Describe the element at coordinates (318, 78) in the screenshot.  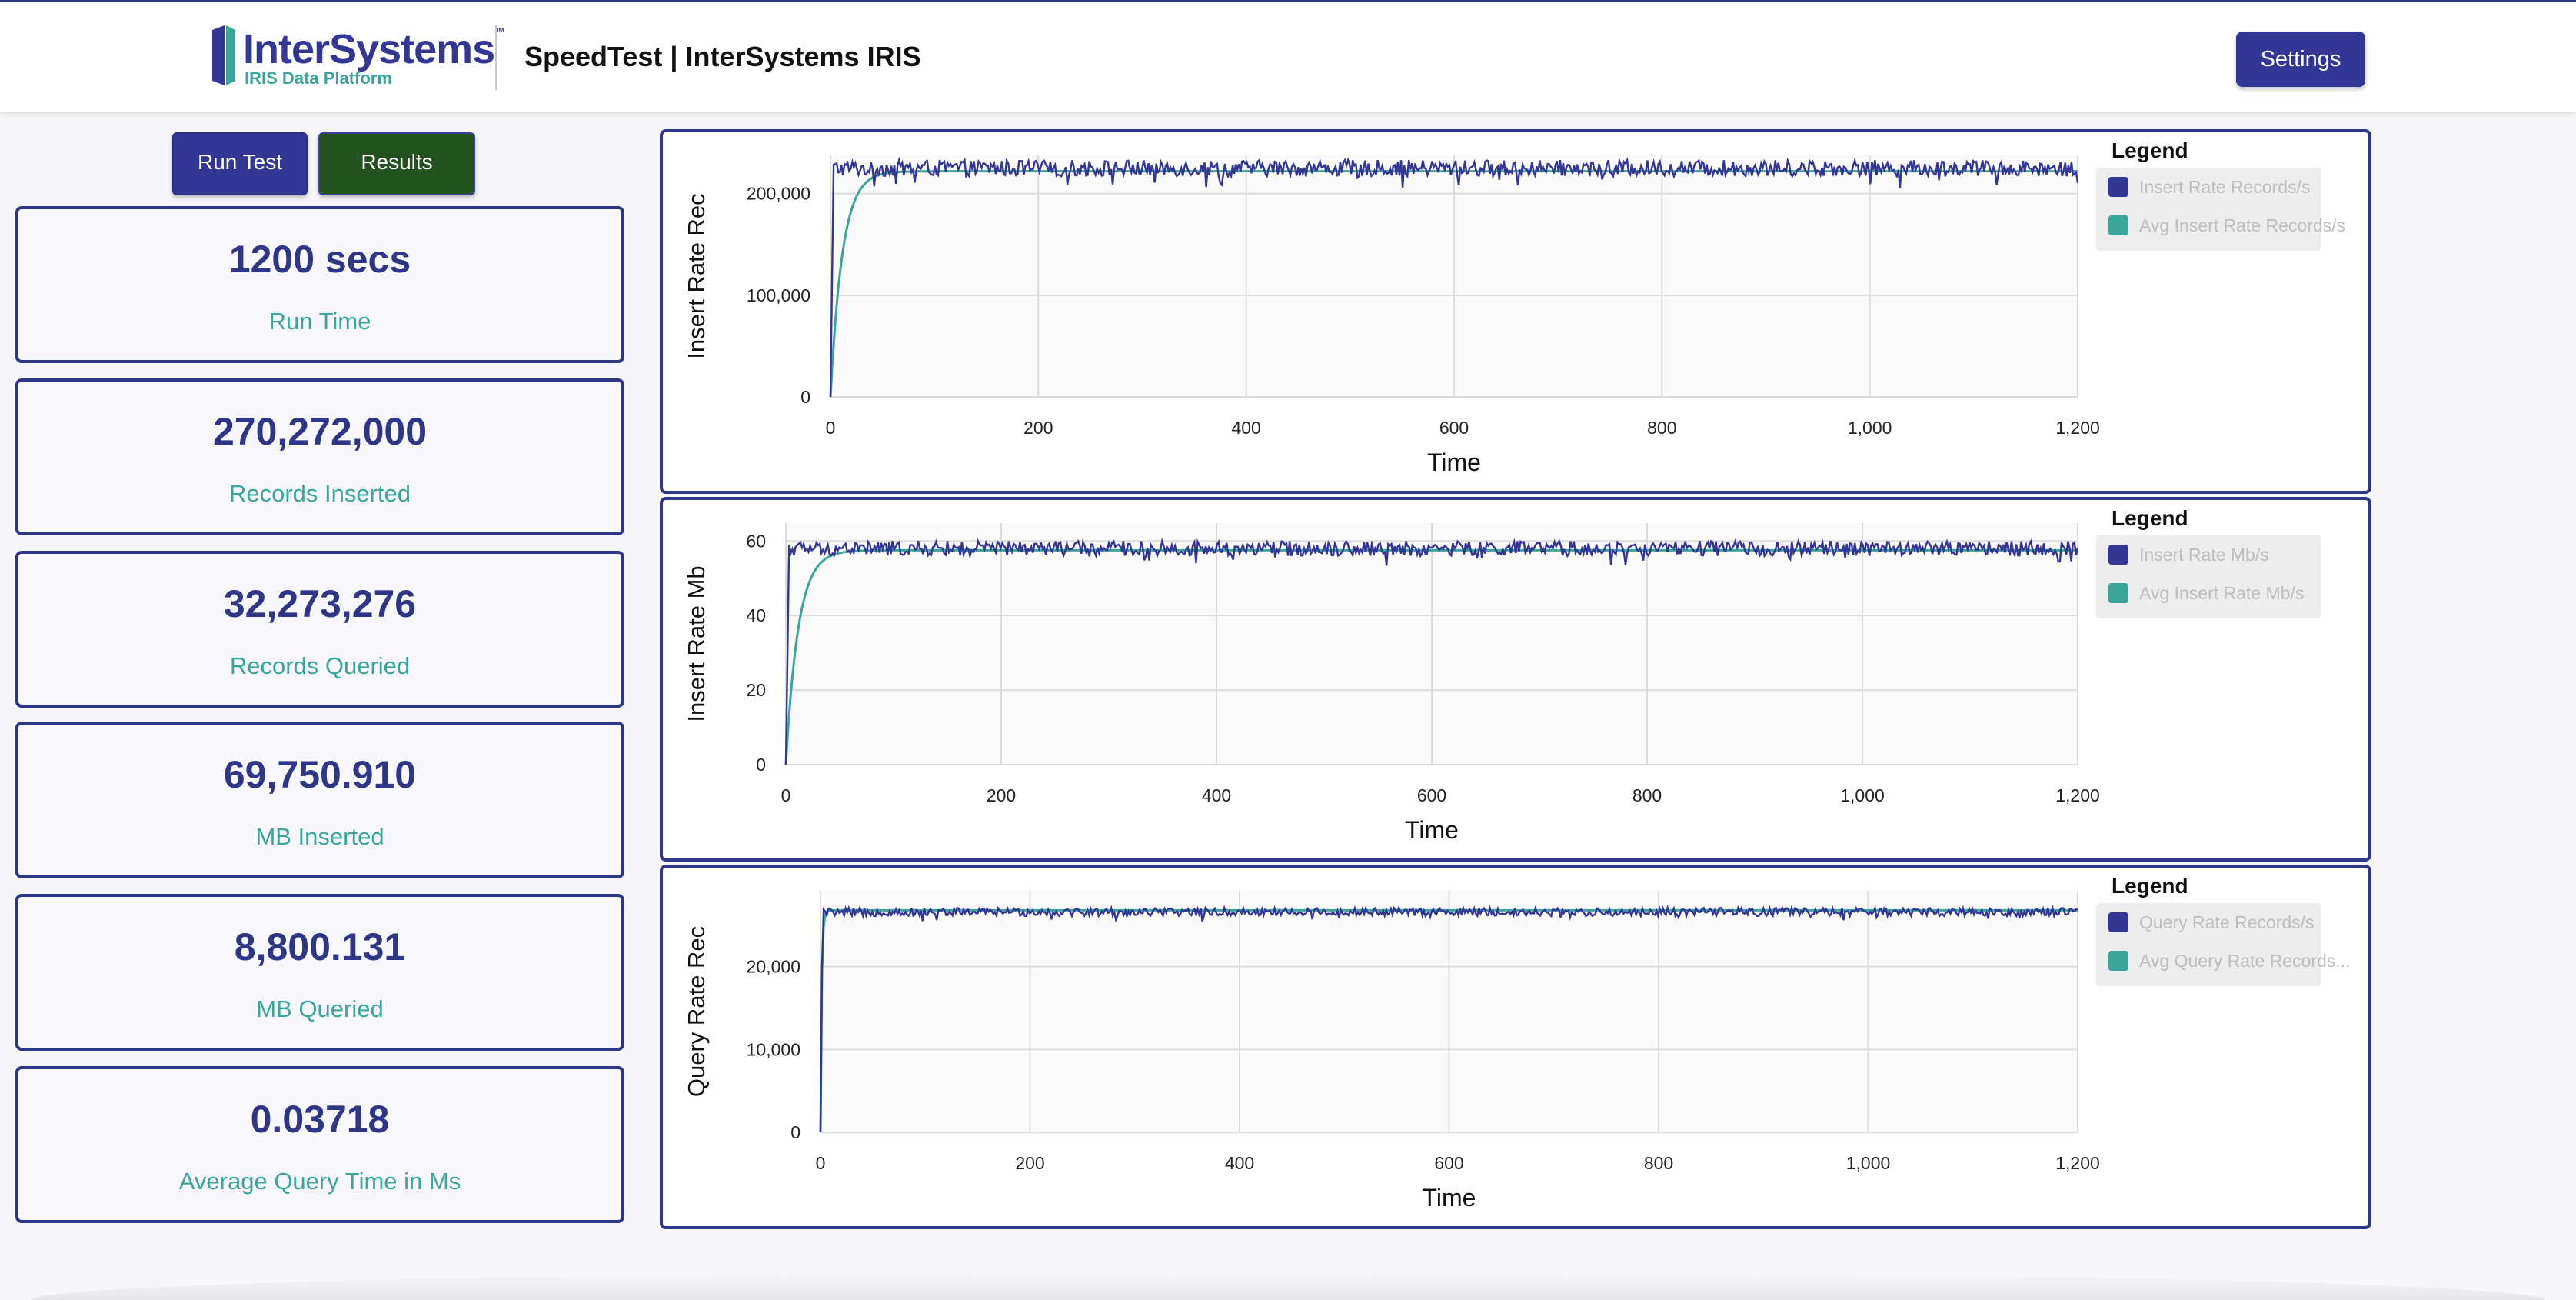
I see `logo-tagline: IRIS Data Platform` at that location.